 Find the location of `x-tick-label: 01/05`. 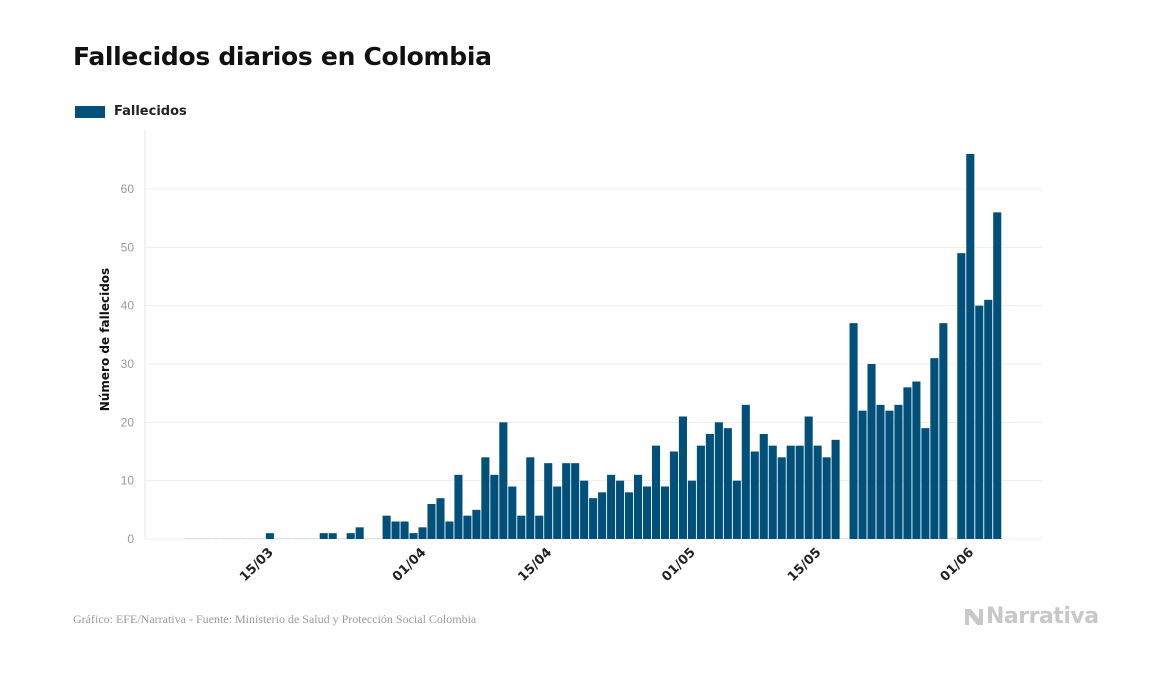

x-tick-label: 01/05 is located at coordinates (679, 565).